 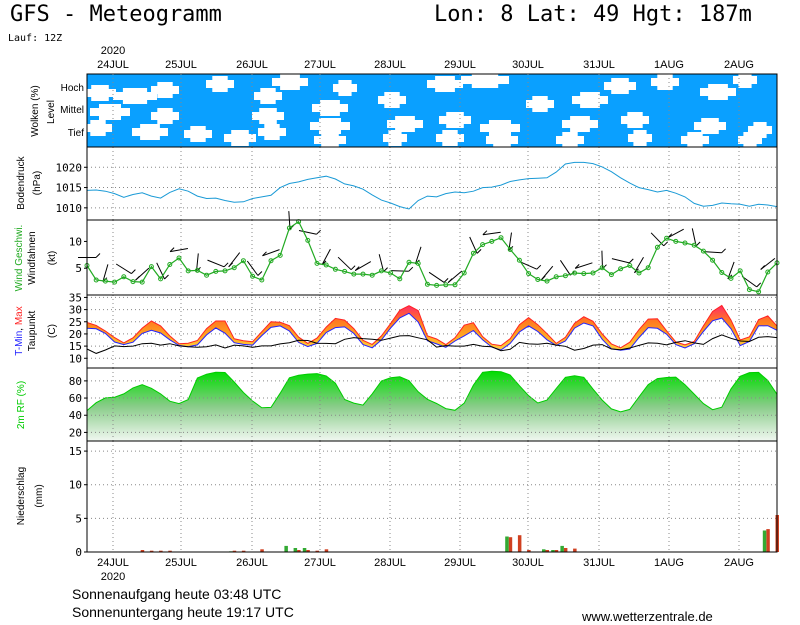 What do you see at coordinates (432, 344) in the screenshot?
I see `dewpoint-line` at bounding box center [432, 344].